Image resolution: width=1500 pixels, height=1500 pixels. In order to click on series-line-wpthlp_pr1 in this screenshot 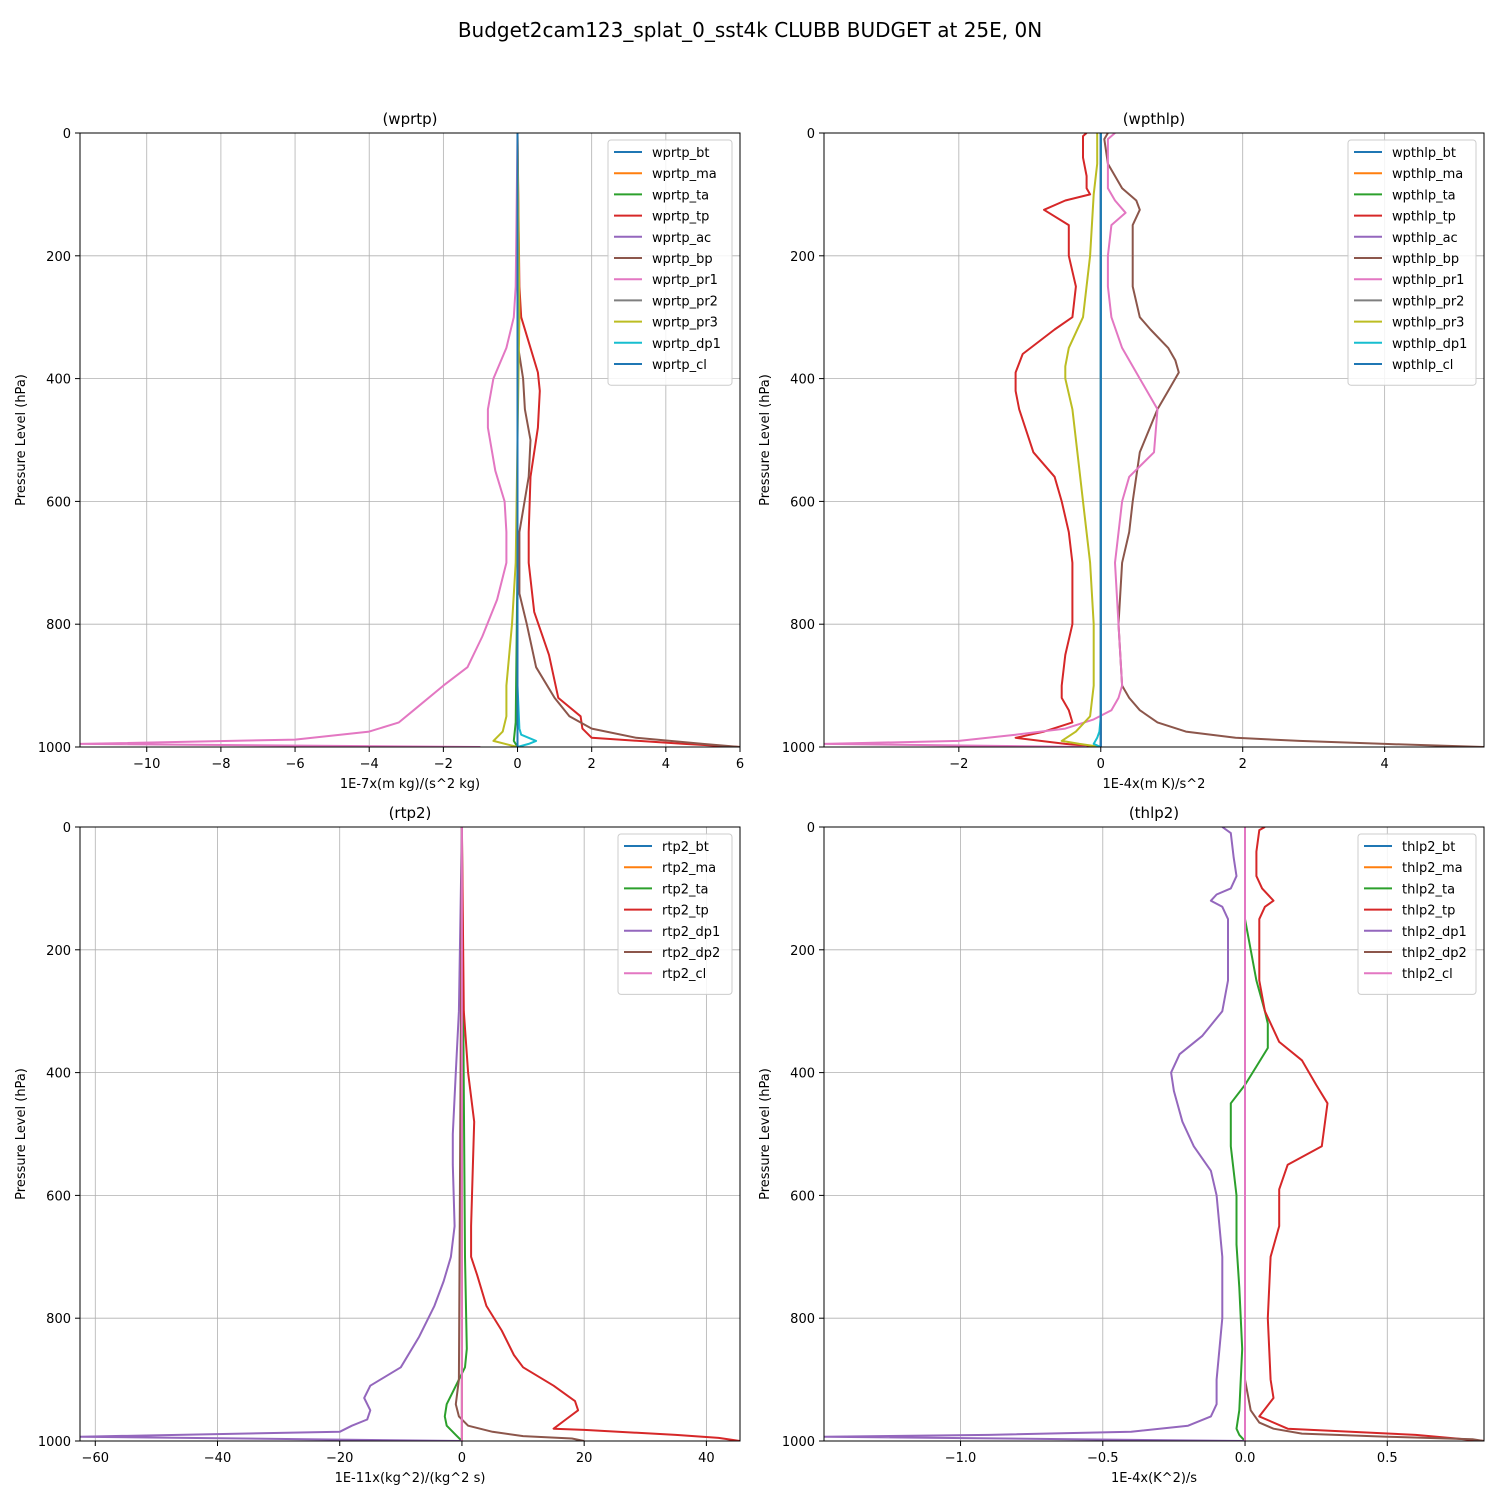, I will do `click(991, 440)`.